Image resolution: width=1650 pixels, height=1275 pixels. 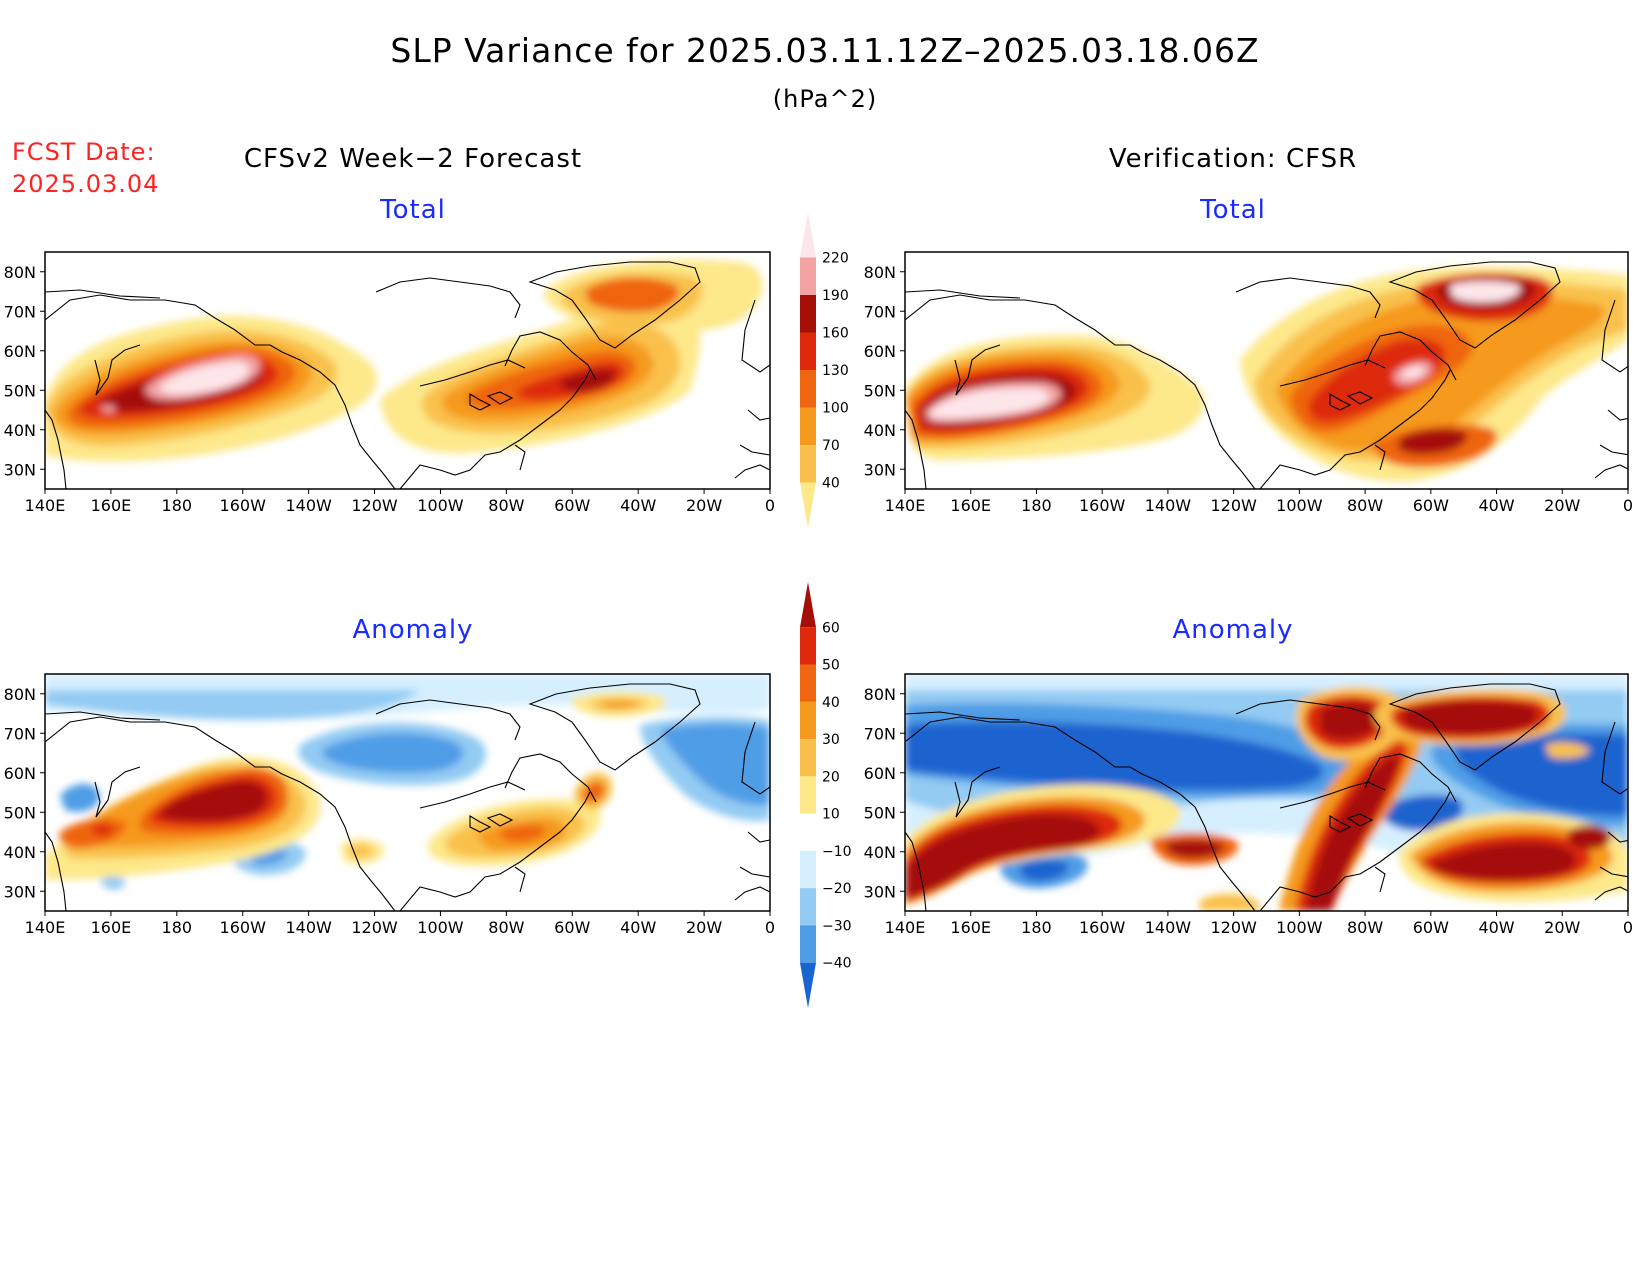 I want to click on map-forecast-total, so click(x=407, y=370).